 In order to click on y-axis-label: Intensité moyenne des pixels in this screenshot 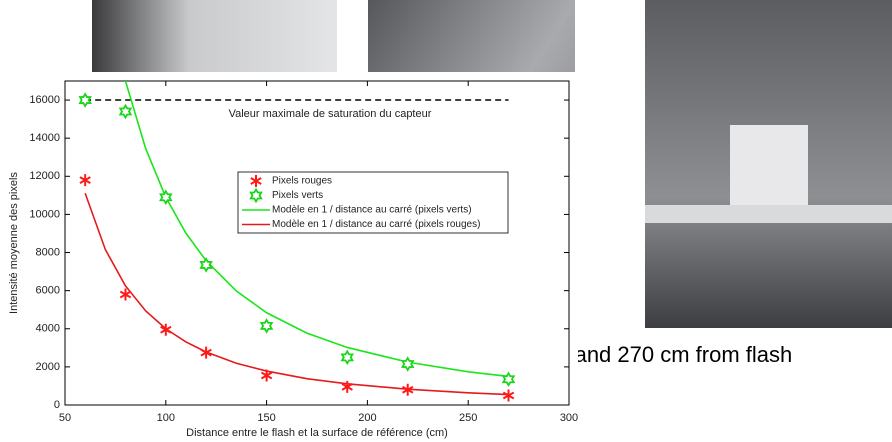, I will do `click(14, 243)`.